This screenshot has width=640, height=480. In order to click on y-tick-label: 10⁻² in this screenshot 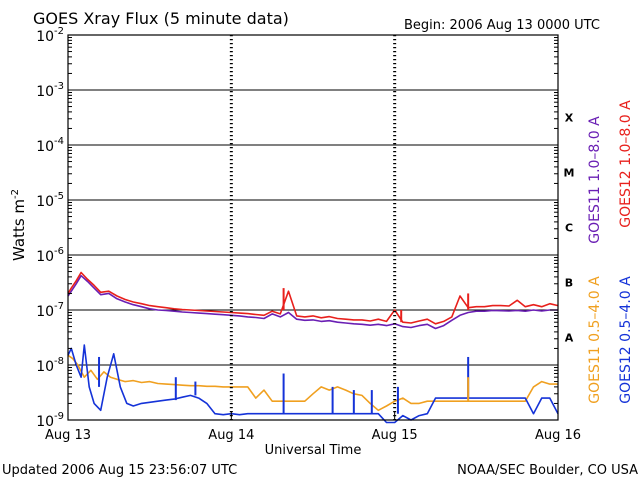, I will do `click(50, 35)`.